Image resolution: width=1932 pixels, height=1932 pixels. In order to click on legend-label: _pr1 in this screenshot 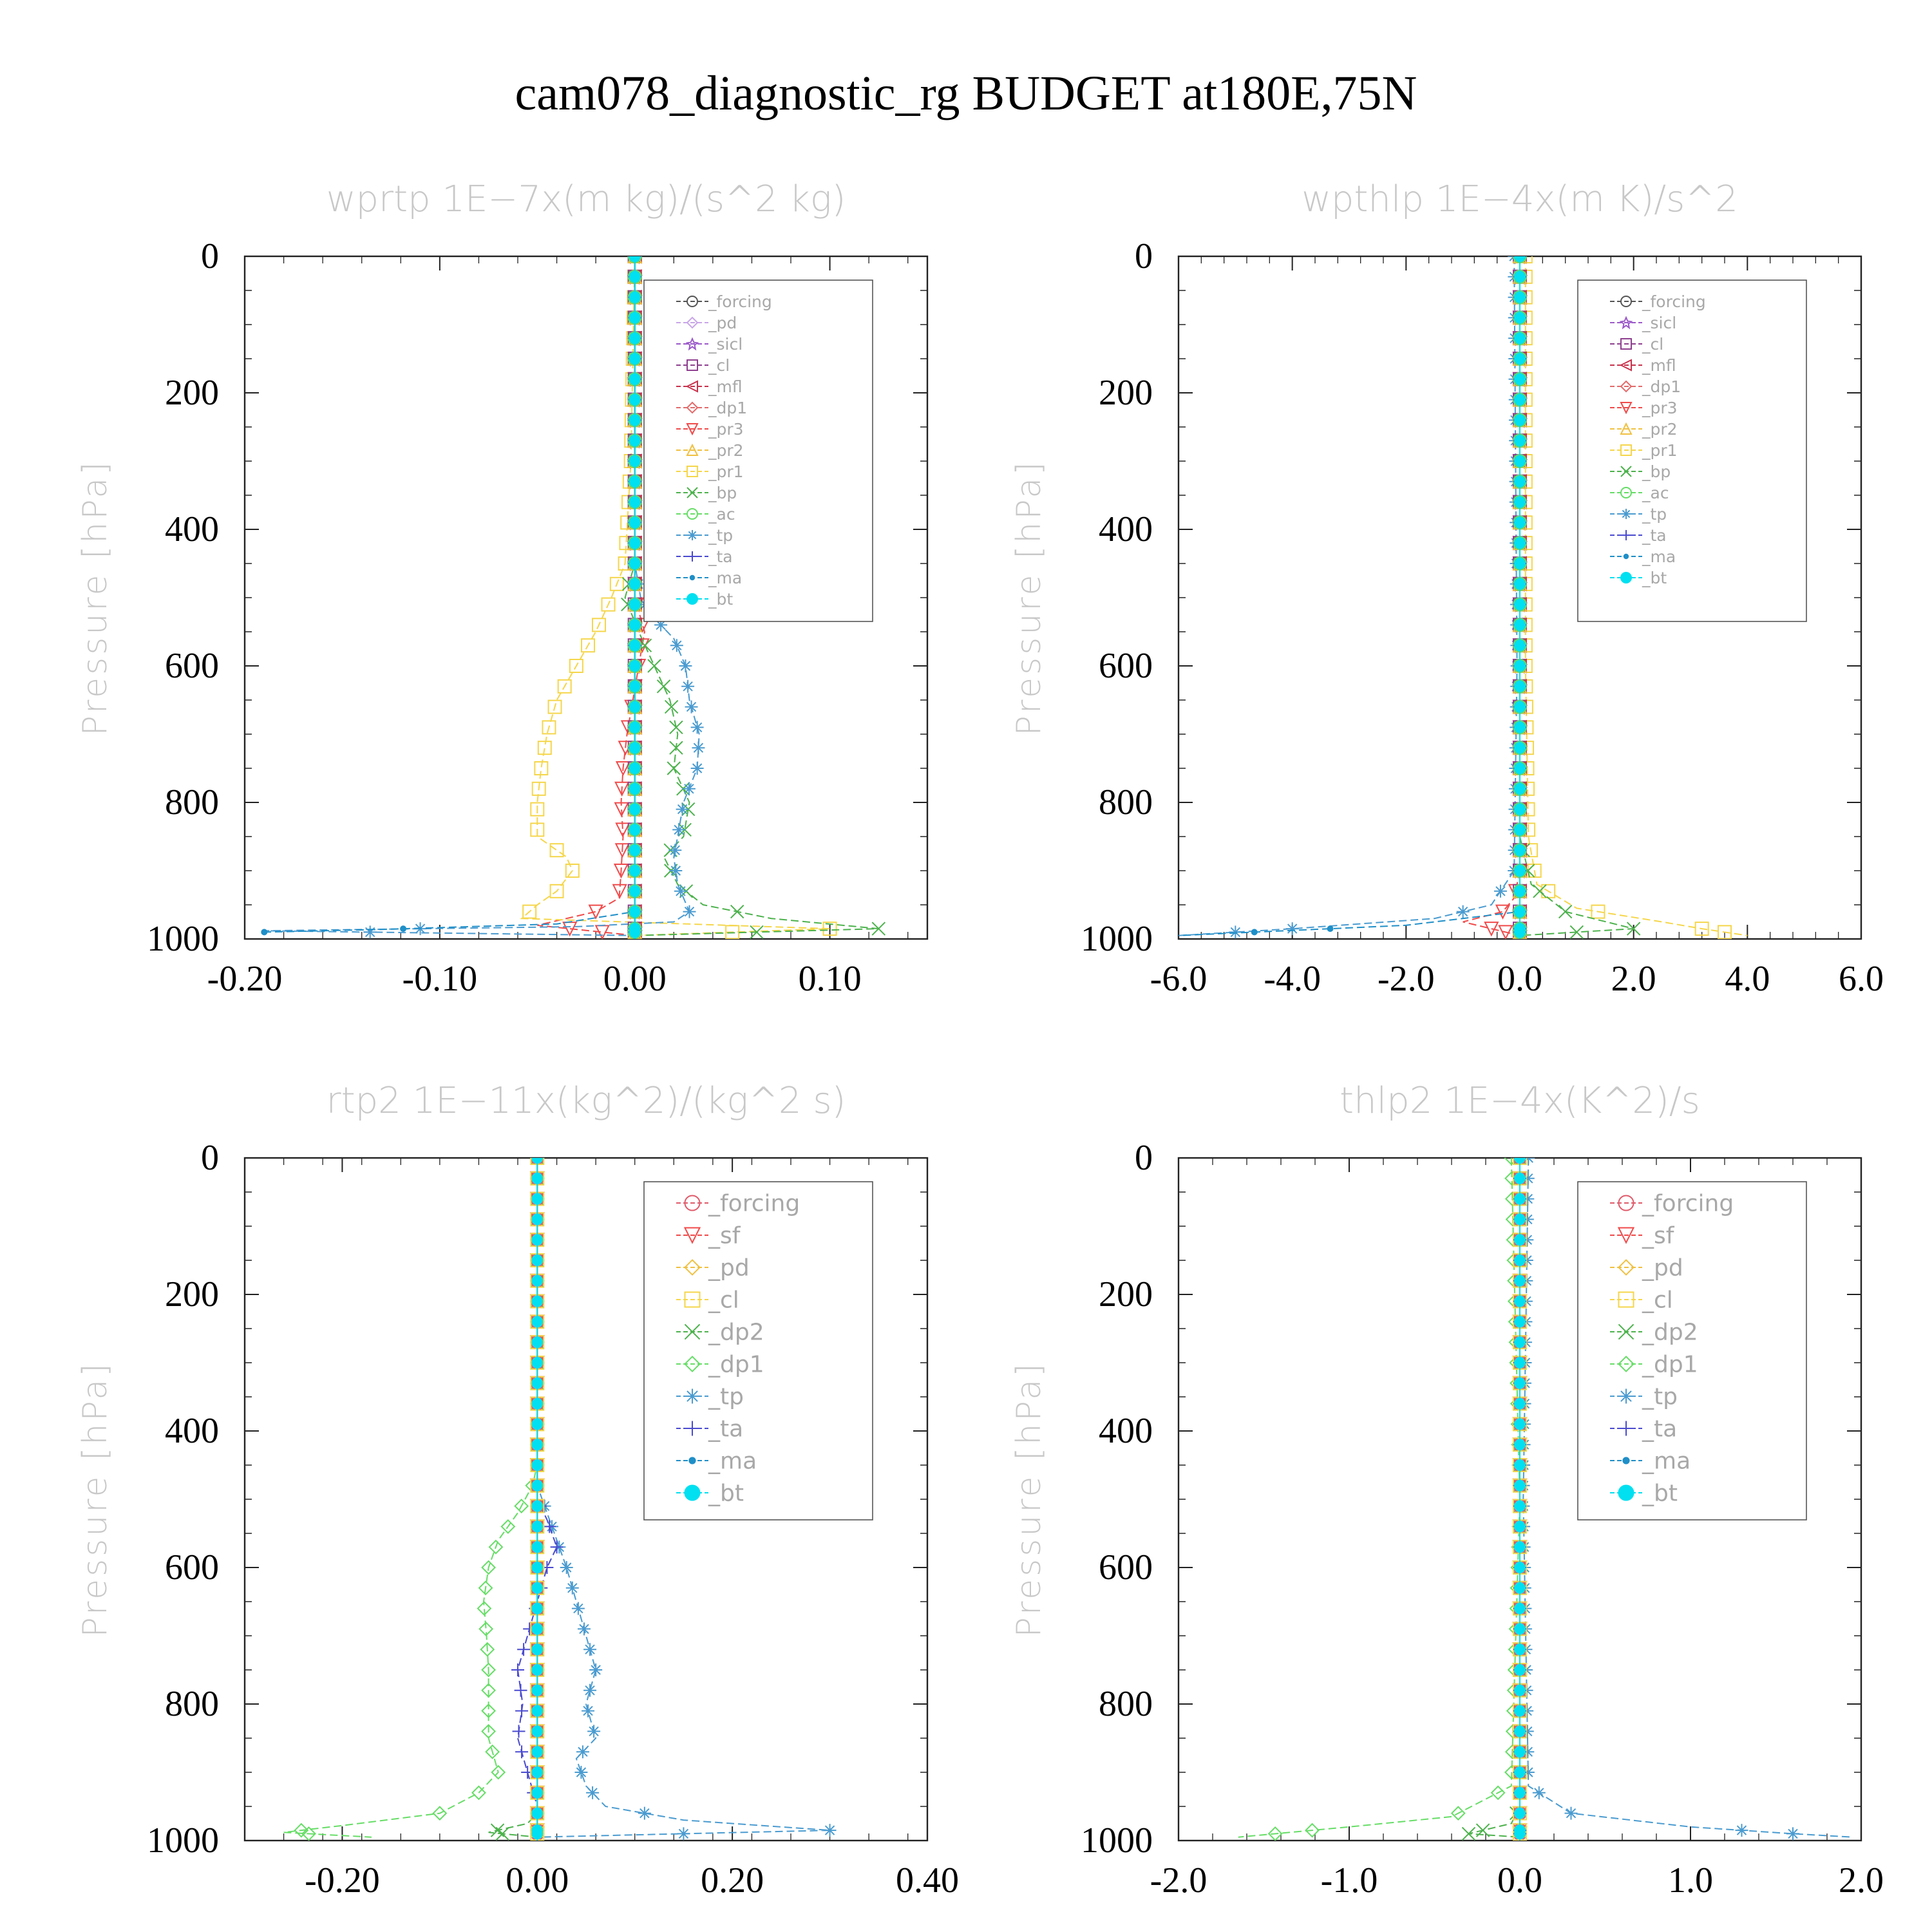, I will do `click(1660, 450)`.